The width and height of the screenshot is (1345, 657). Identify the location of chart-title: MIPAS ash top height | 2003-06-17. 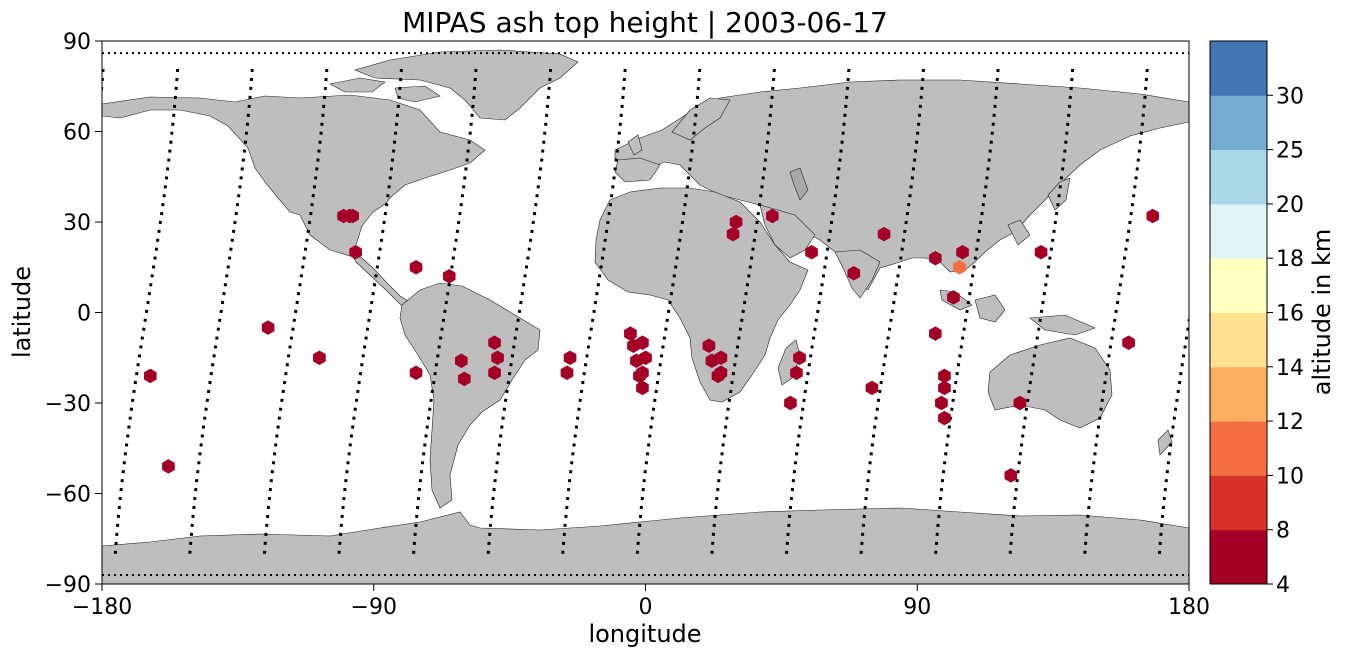
(645, 22).